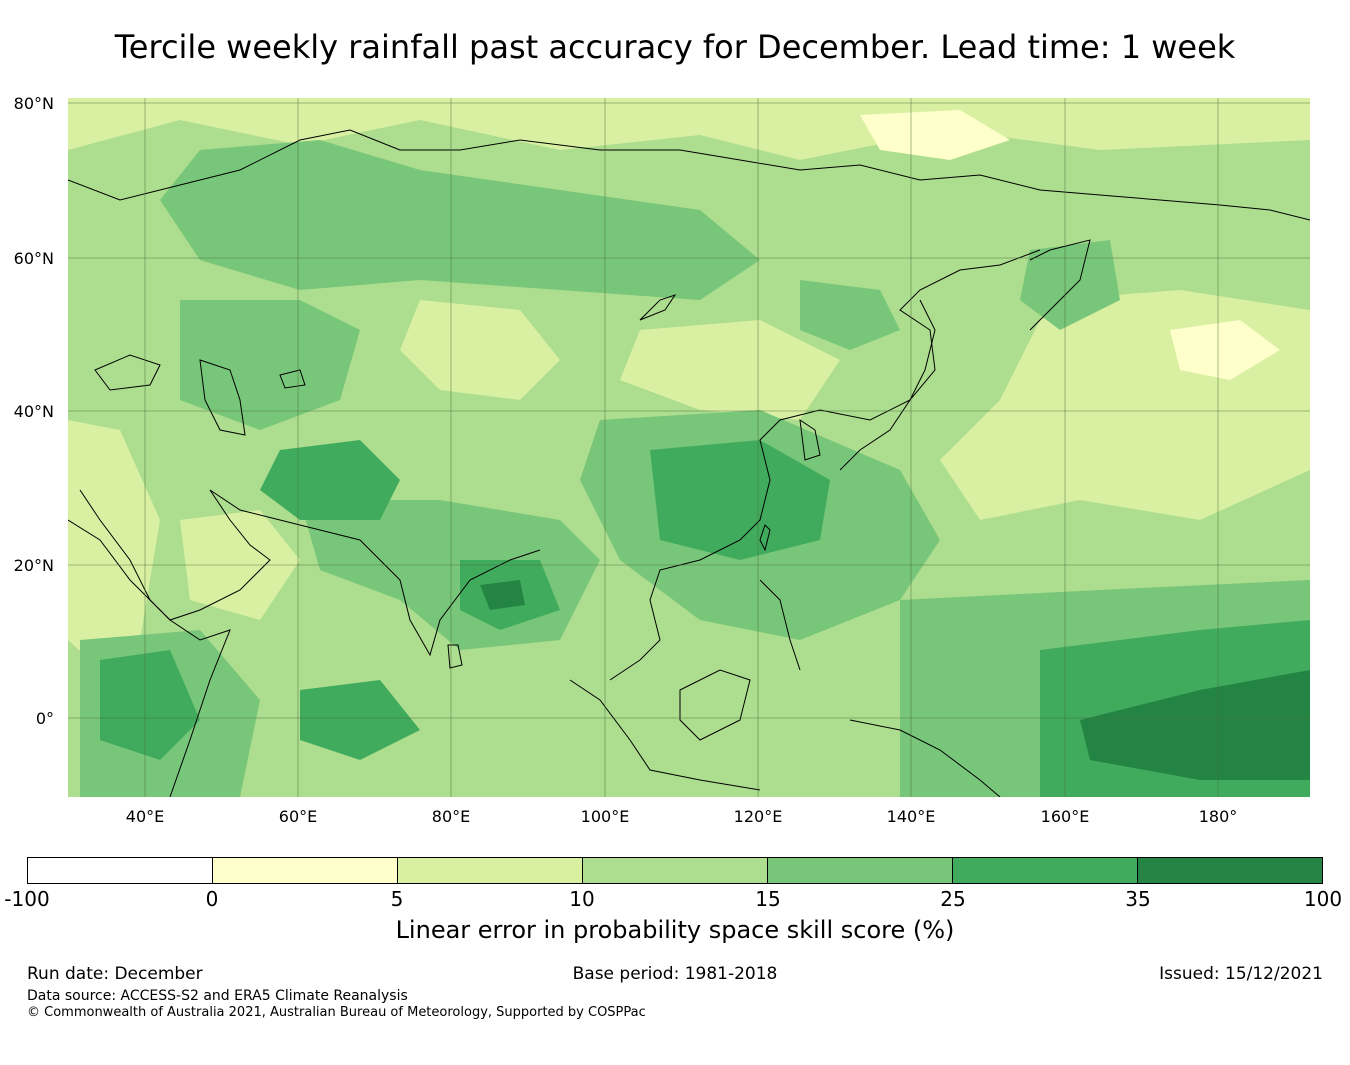 The width and height of the screenshot is (1350, 1065). What do you see at coordinates (582, 899) in the screenshot?
I see `colorbar-tick: 10` at bounding box center [582, 899].